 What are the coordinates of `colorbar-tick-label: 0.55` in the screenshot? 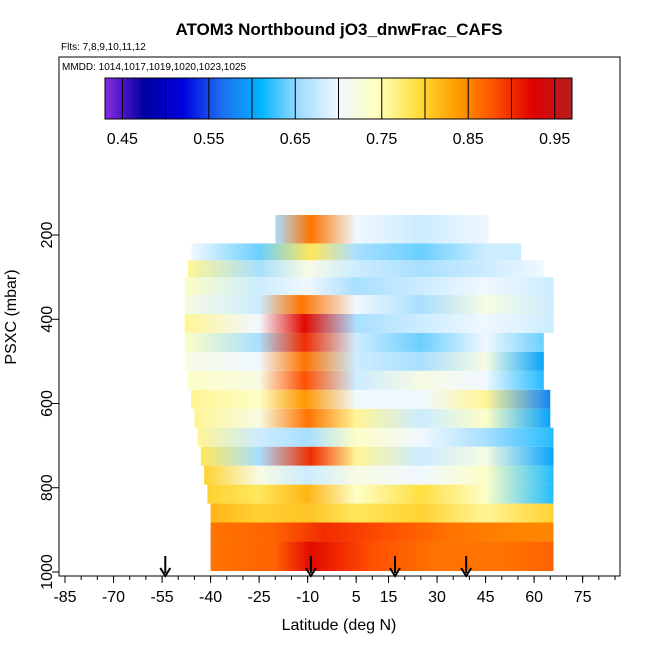 It's located at (208, 139).